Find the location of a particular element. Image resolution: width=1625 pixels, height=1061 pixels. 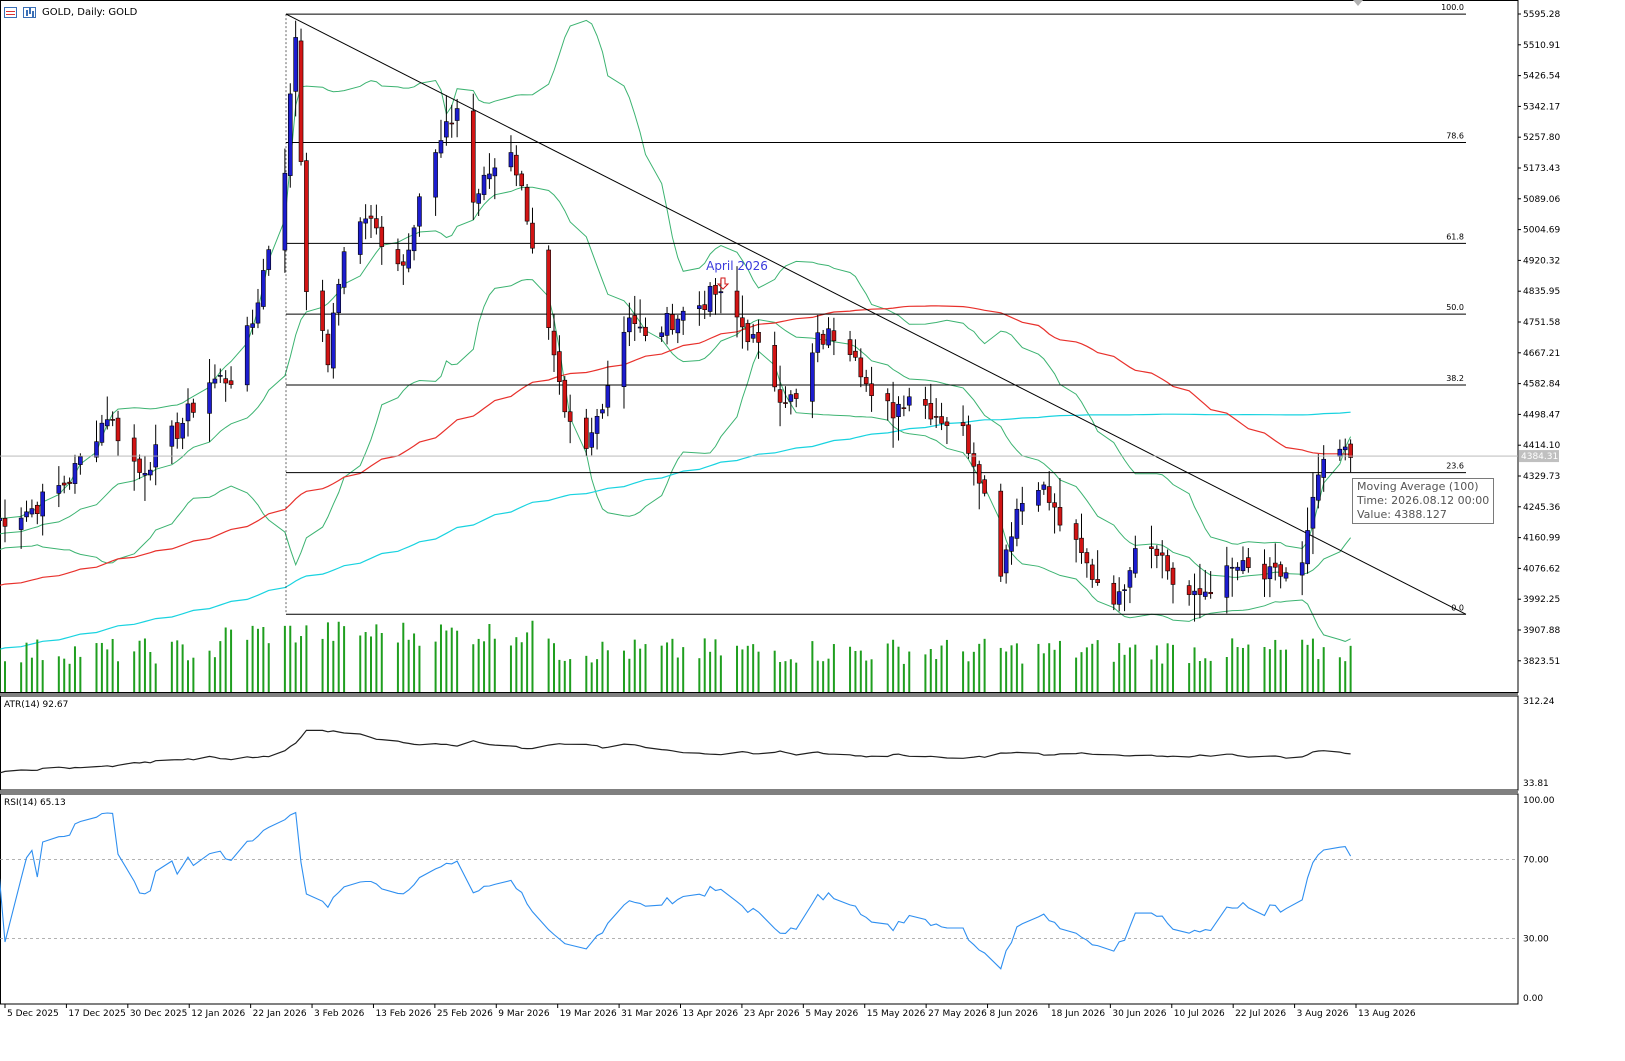

time-axis-label: 5 May 2026 is located at coordinates (831, 1014).